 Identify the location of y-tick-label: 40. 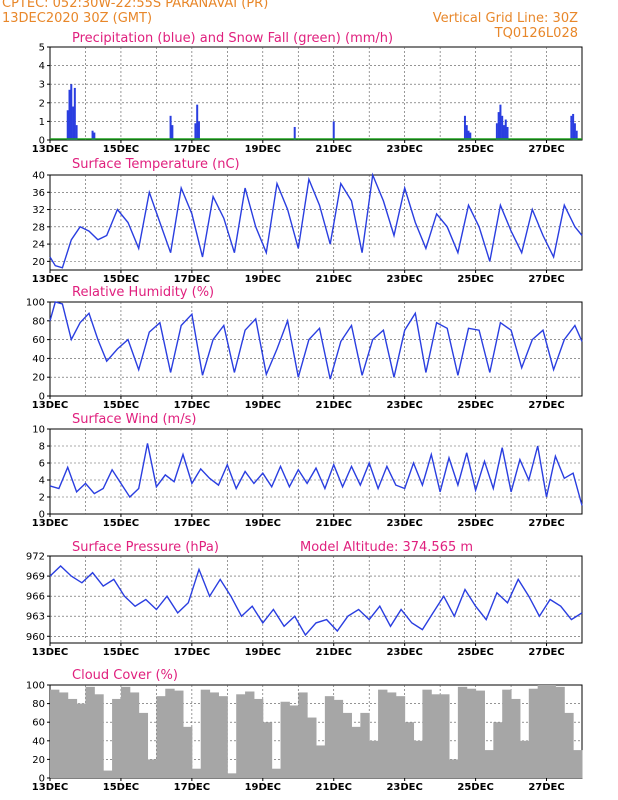
(38, 176).